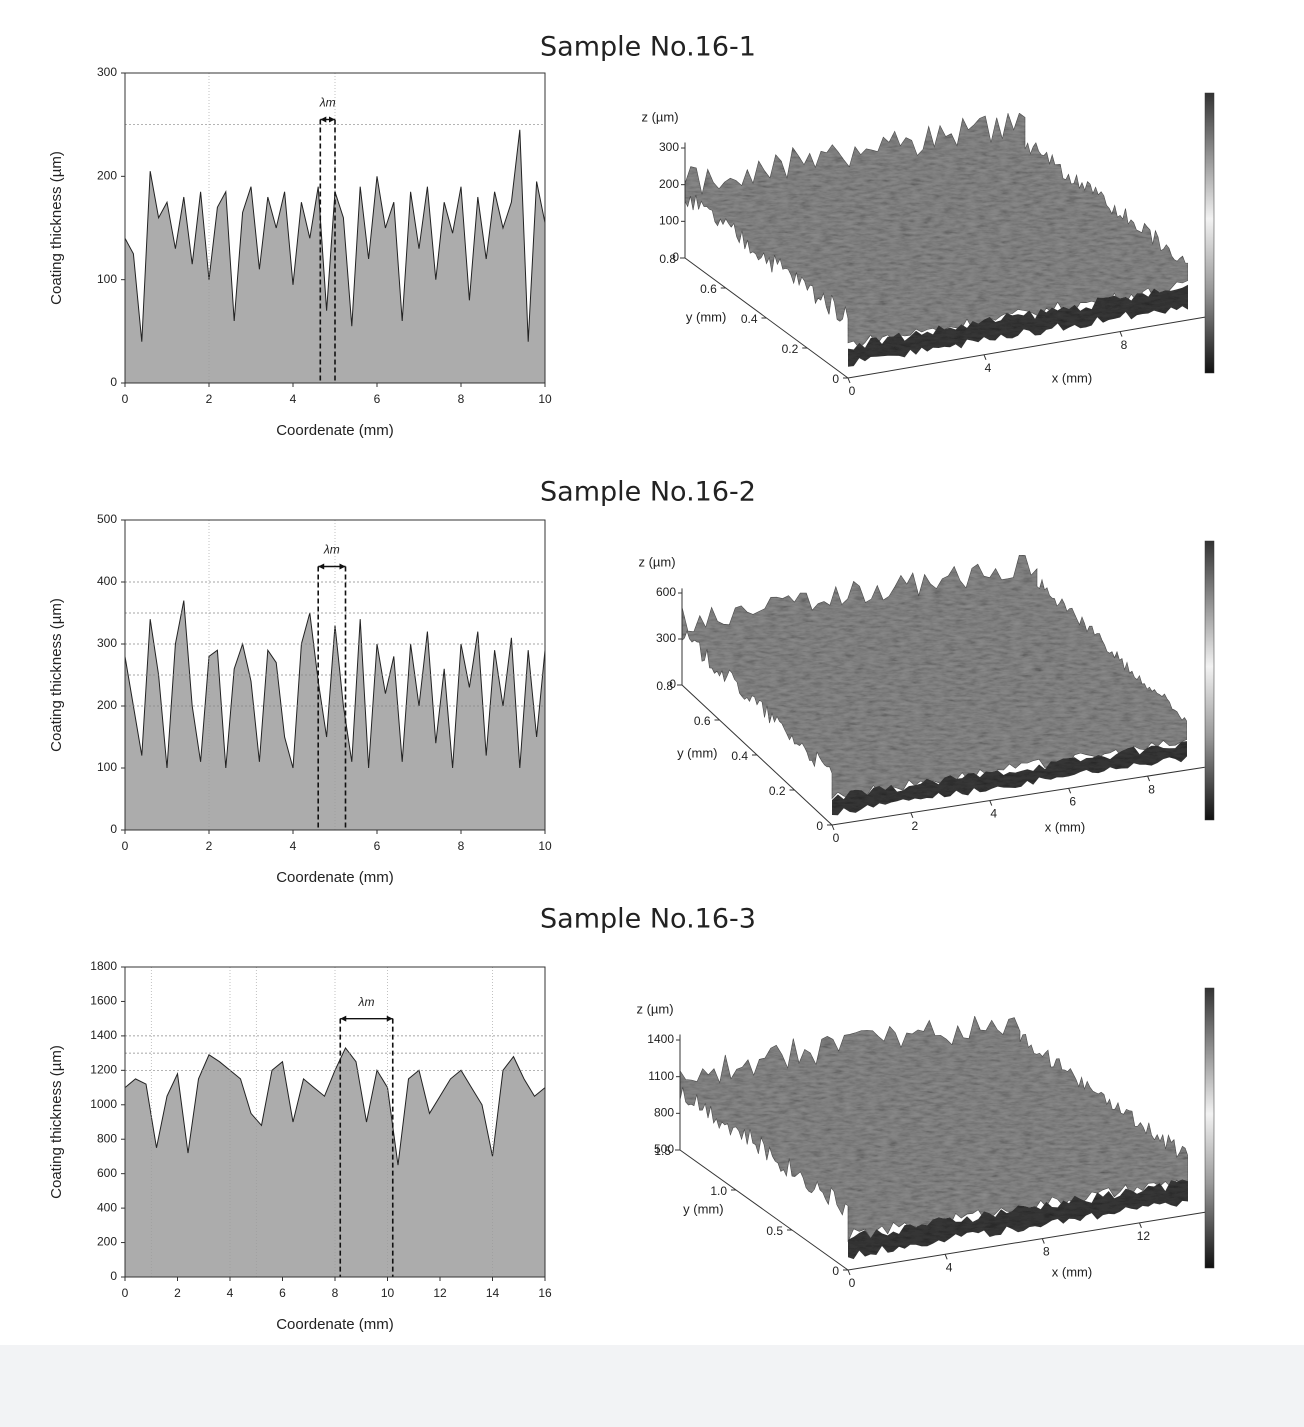 This screenshot has height=1427, width=1304. I want to click on y-tick-label: 1.5, so click(662, 1151).